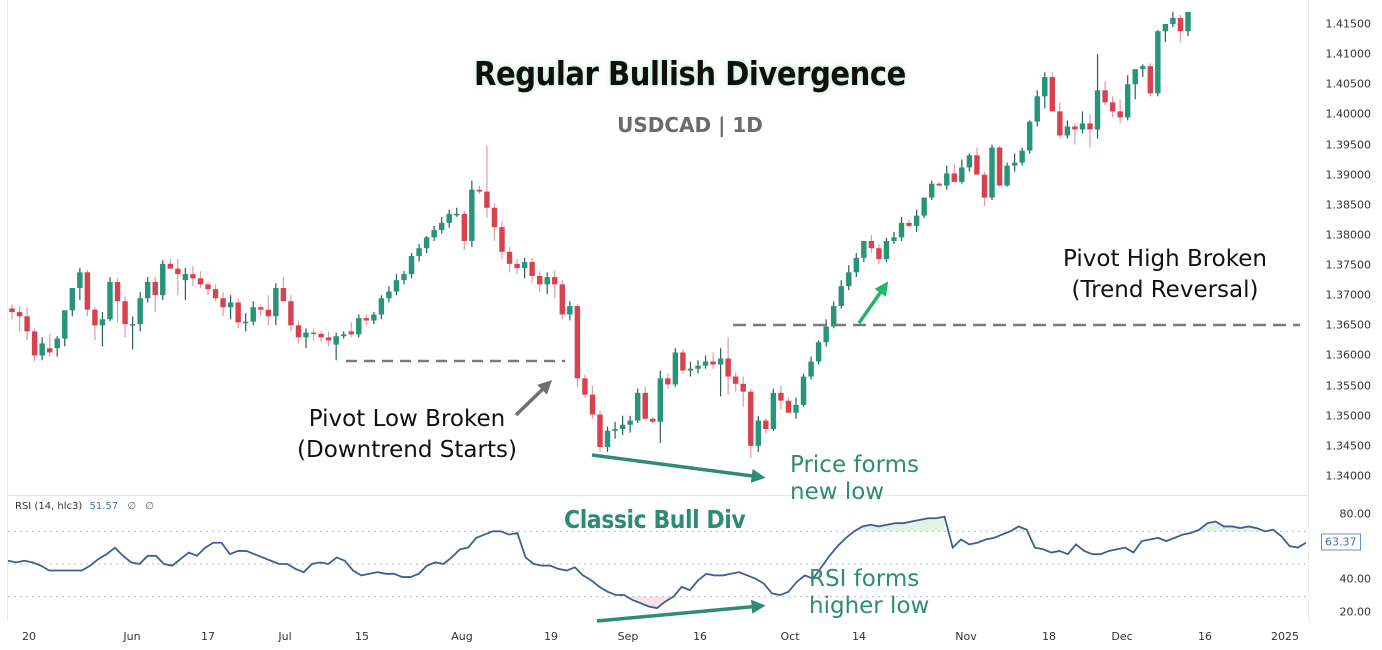 The height and width of the screenshot is (650, 1382). I want to click on rsi-legend-band-value: ∅, so click(149, 506).